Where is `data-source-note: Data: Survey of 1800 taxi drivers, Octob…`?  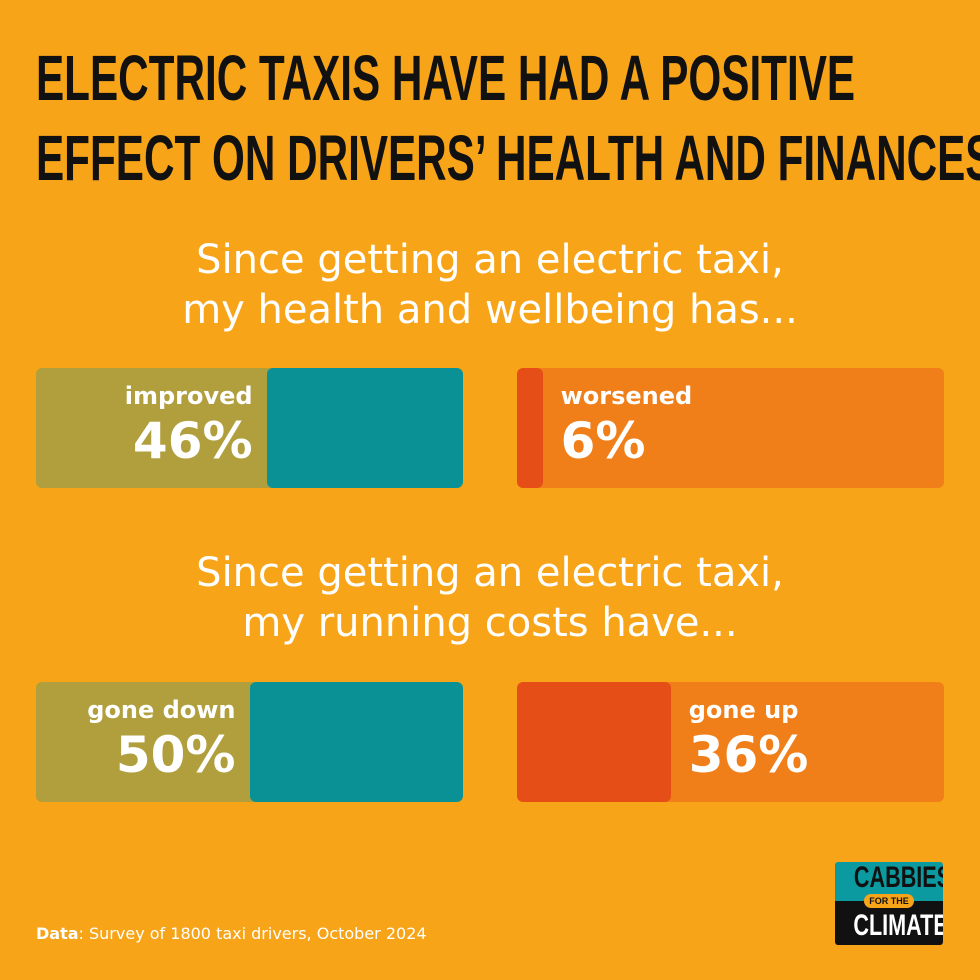 data-source-note: Data: Survey of 1800 taxi drivers, Octob… is located at coordinates (231, 933).